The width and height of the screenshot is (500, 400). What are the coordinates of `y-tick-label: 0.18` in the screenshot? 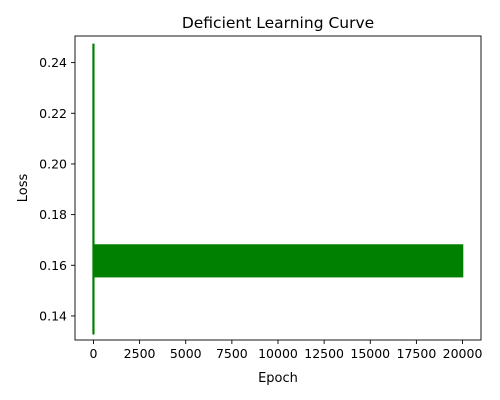 It's located at (53, 214).